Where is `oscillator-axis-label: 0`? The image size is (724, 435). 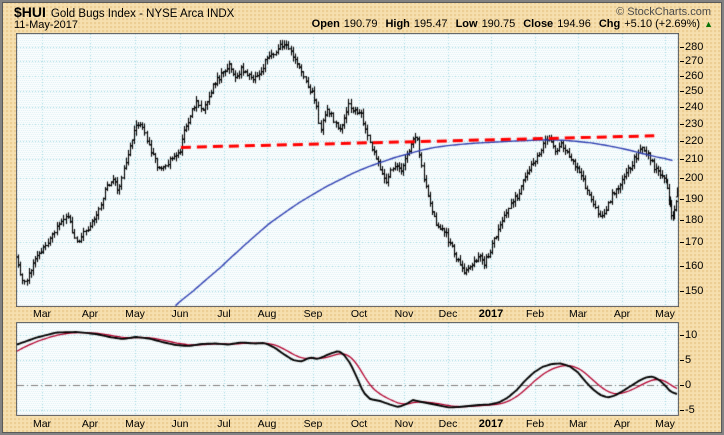 oscillator-axis-label: 0 is located at coordinates (688, 385).